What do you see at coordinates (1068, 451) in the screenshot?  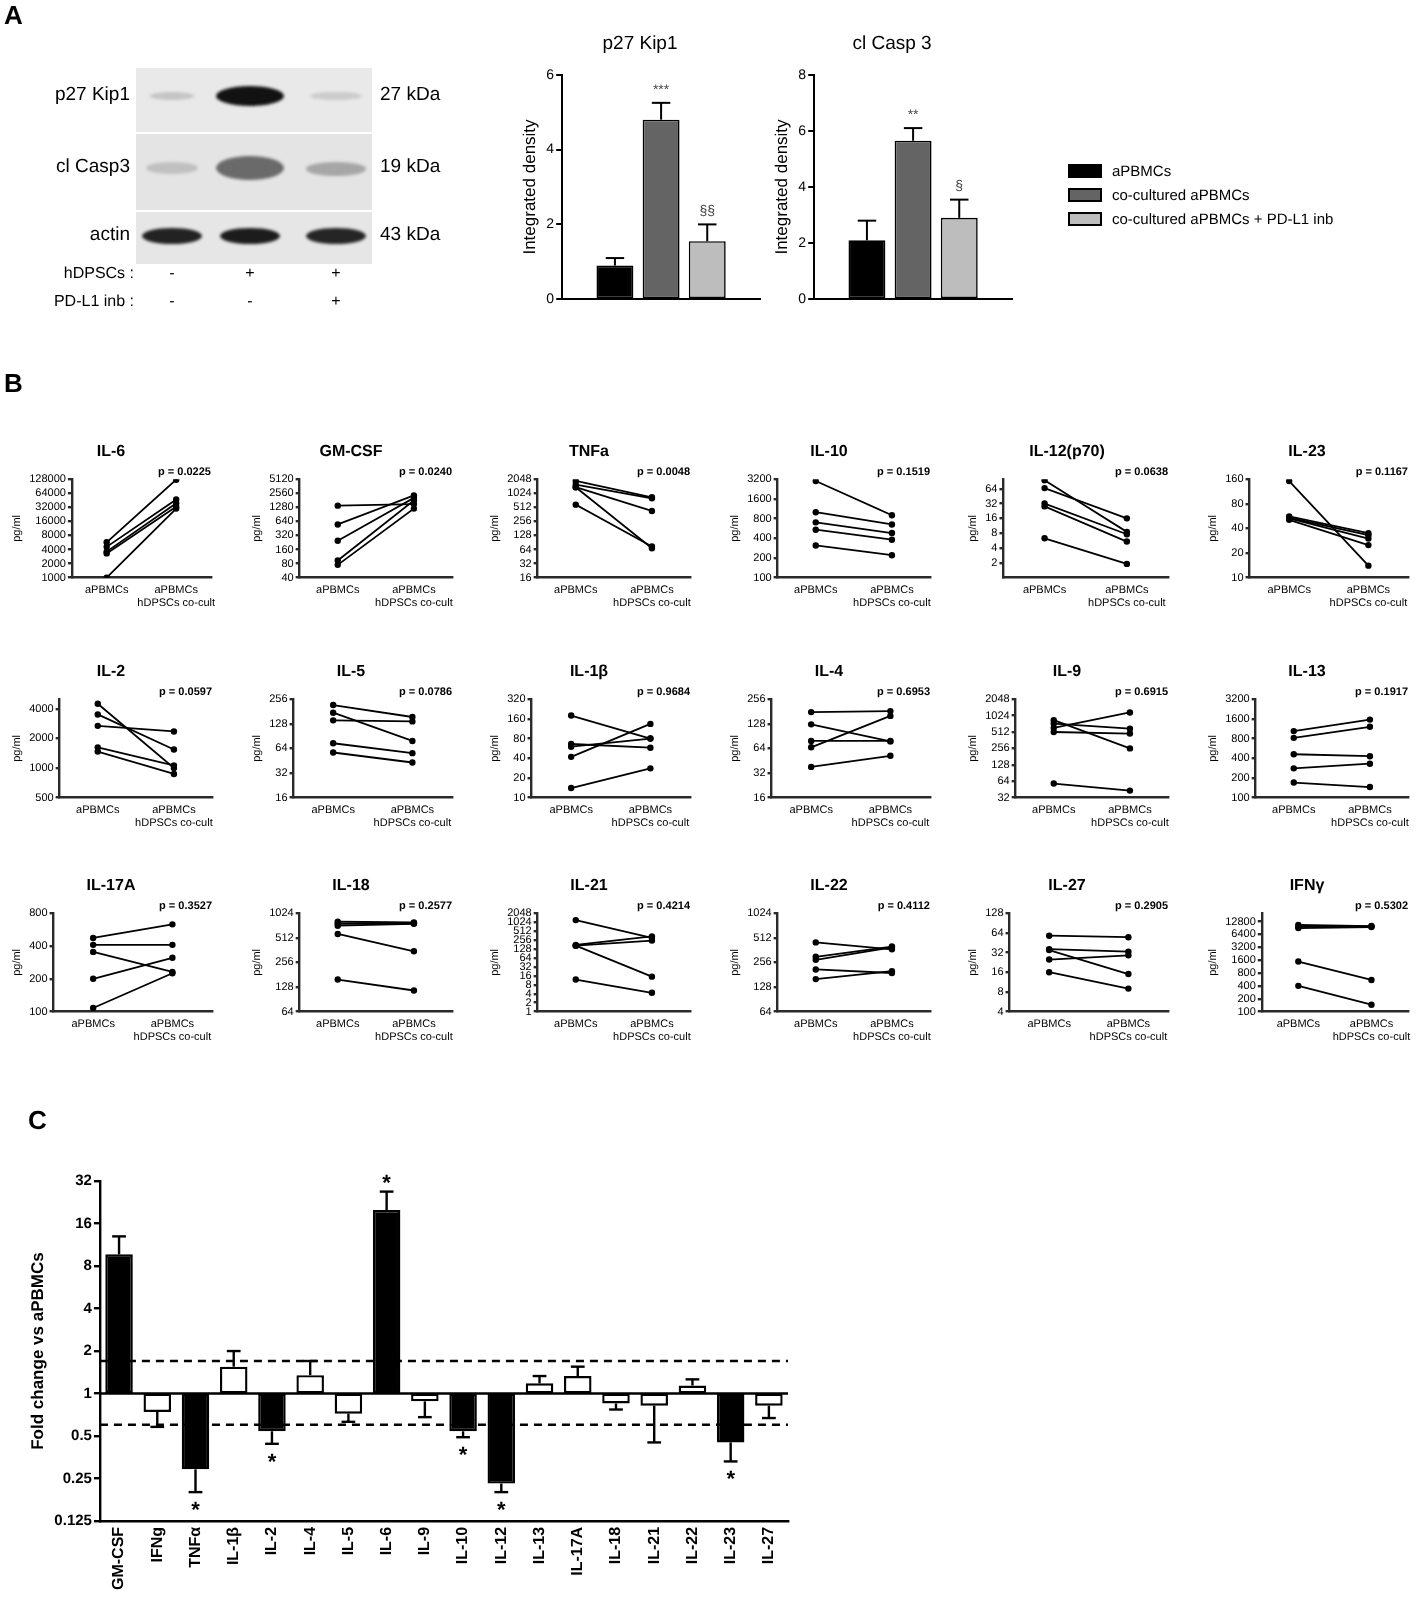 I see `chart-title: IL-12(p70)` at bounding box center [1068, 451].